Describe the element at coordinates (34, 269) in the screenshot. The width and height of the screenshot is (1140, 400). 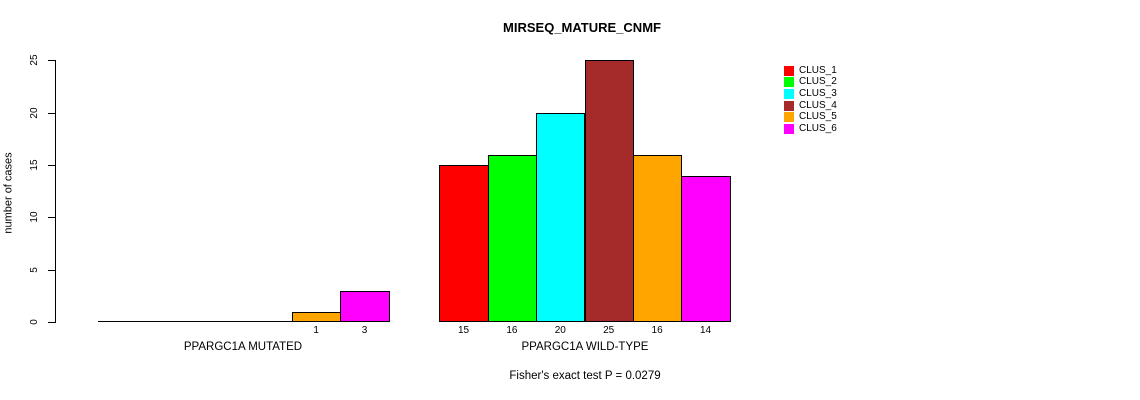
I see `y-tick-label: 5` at that location.